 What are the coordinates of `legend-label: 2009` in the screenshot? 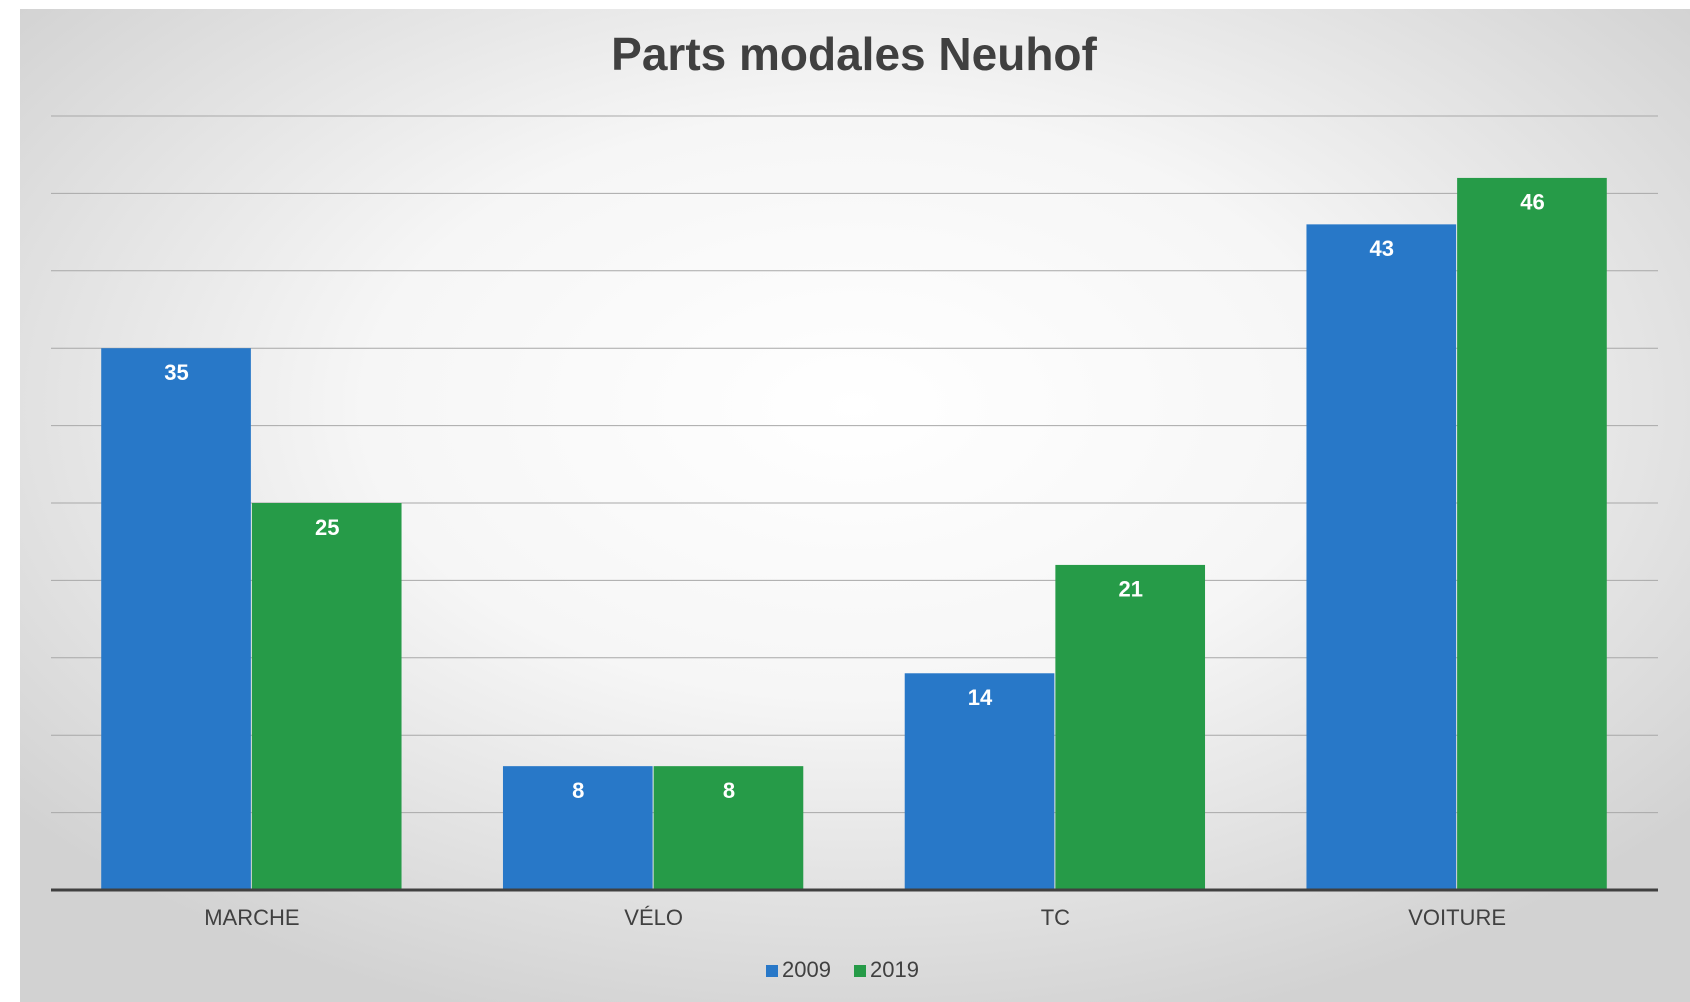 It's located at (806, 969).